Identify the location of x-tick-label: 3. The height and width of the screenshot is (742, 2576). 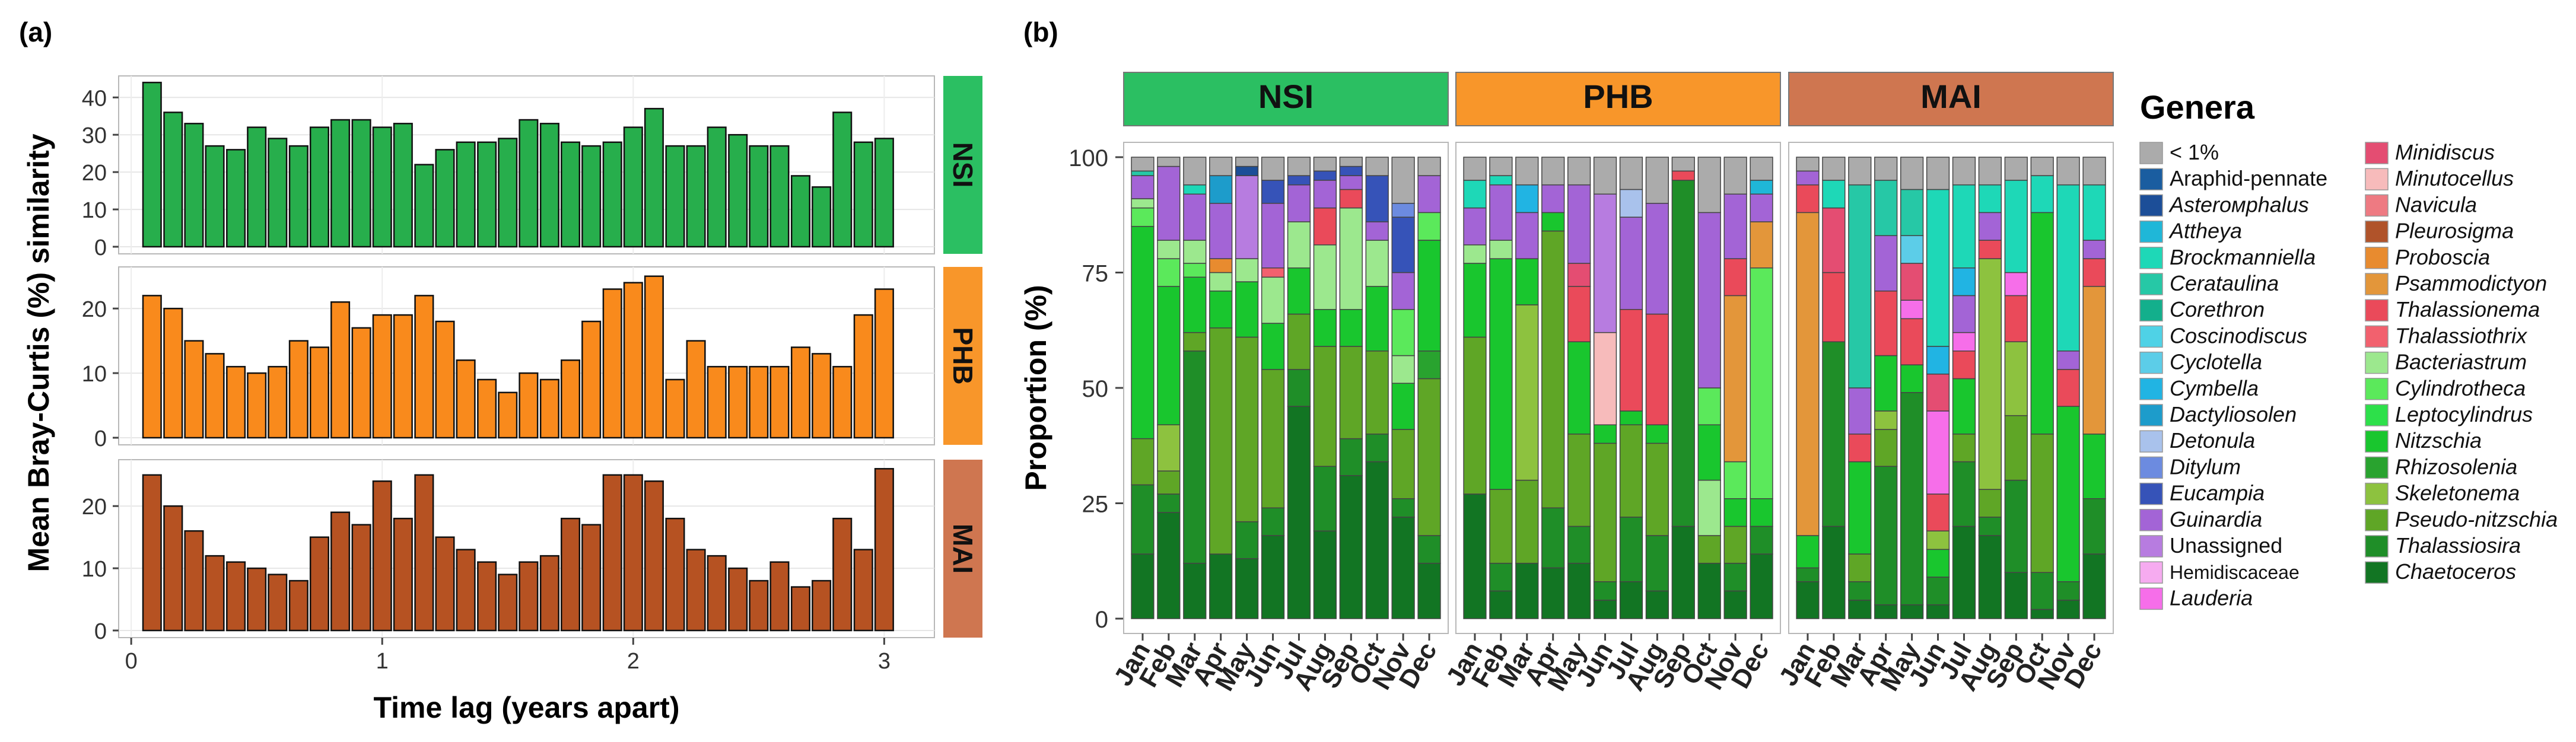
(884, 661).